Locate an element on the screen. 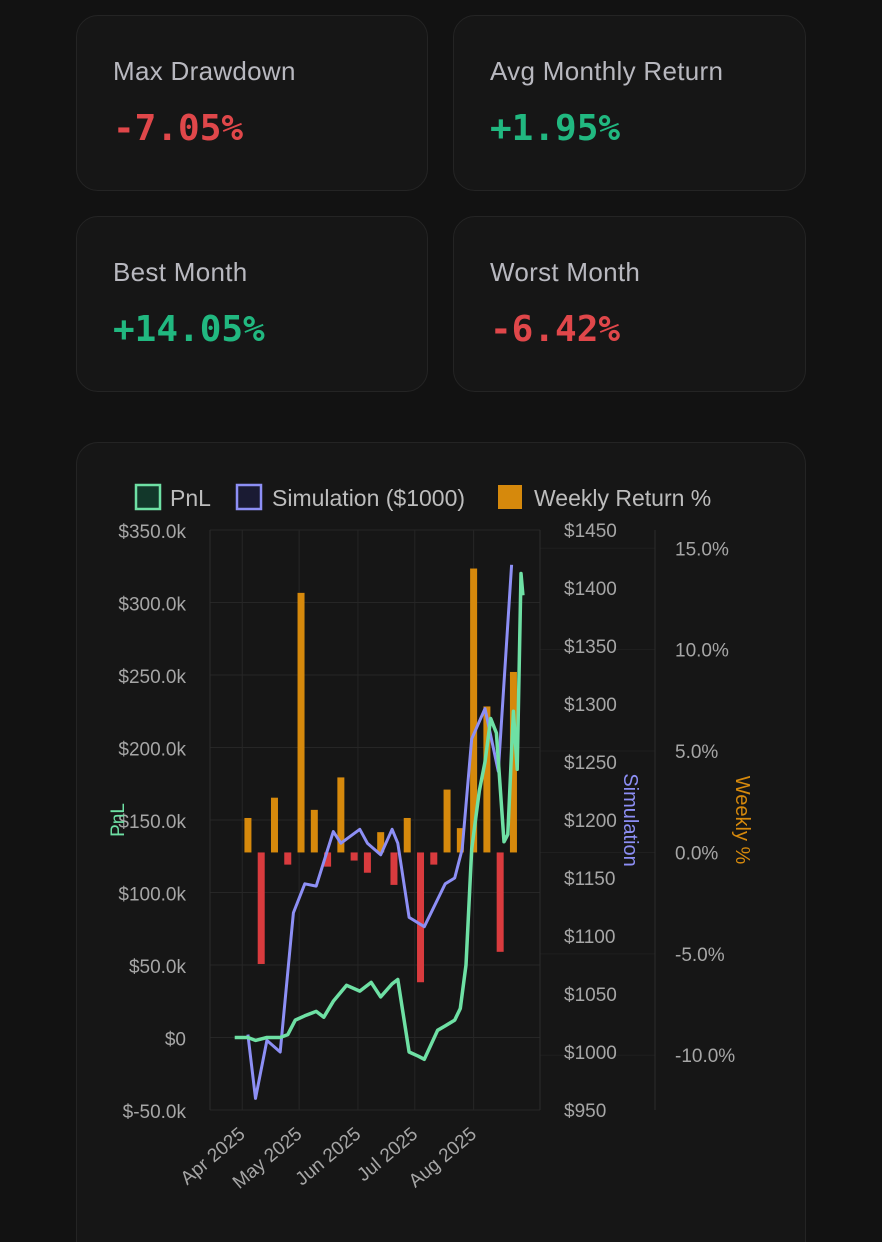  stat-value: +14.05% is located at coordinates (189, 329).